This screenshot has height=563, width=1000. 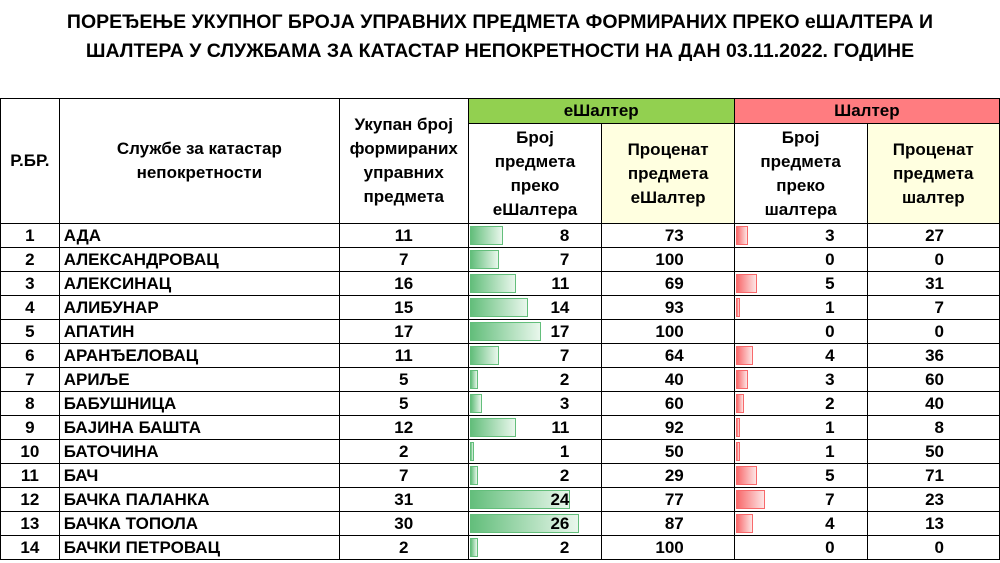 I want to click on cell-eshalter-pct: 50, so click(x=668, y=451).